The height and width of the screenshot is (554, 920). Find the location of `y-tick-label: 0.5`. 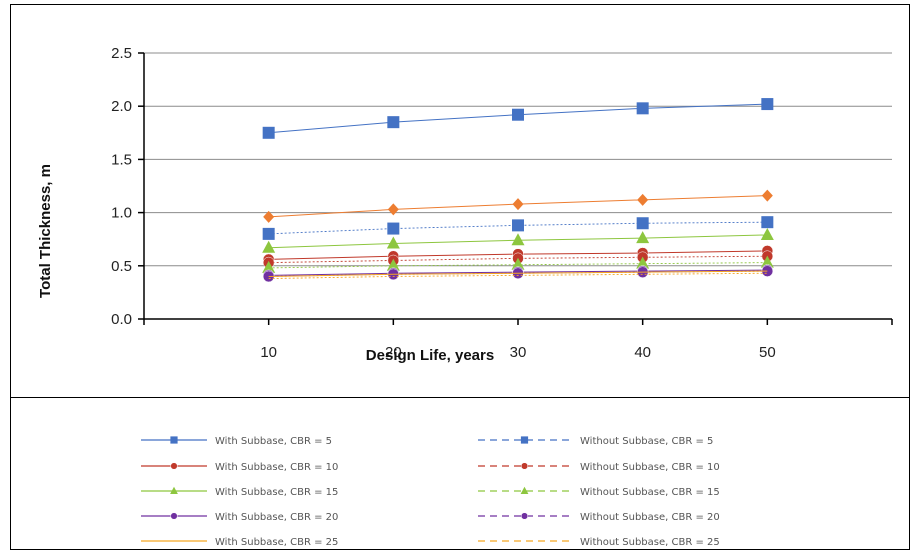

y-tick-label: 0.5 is located at coordinates (121, 266).